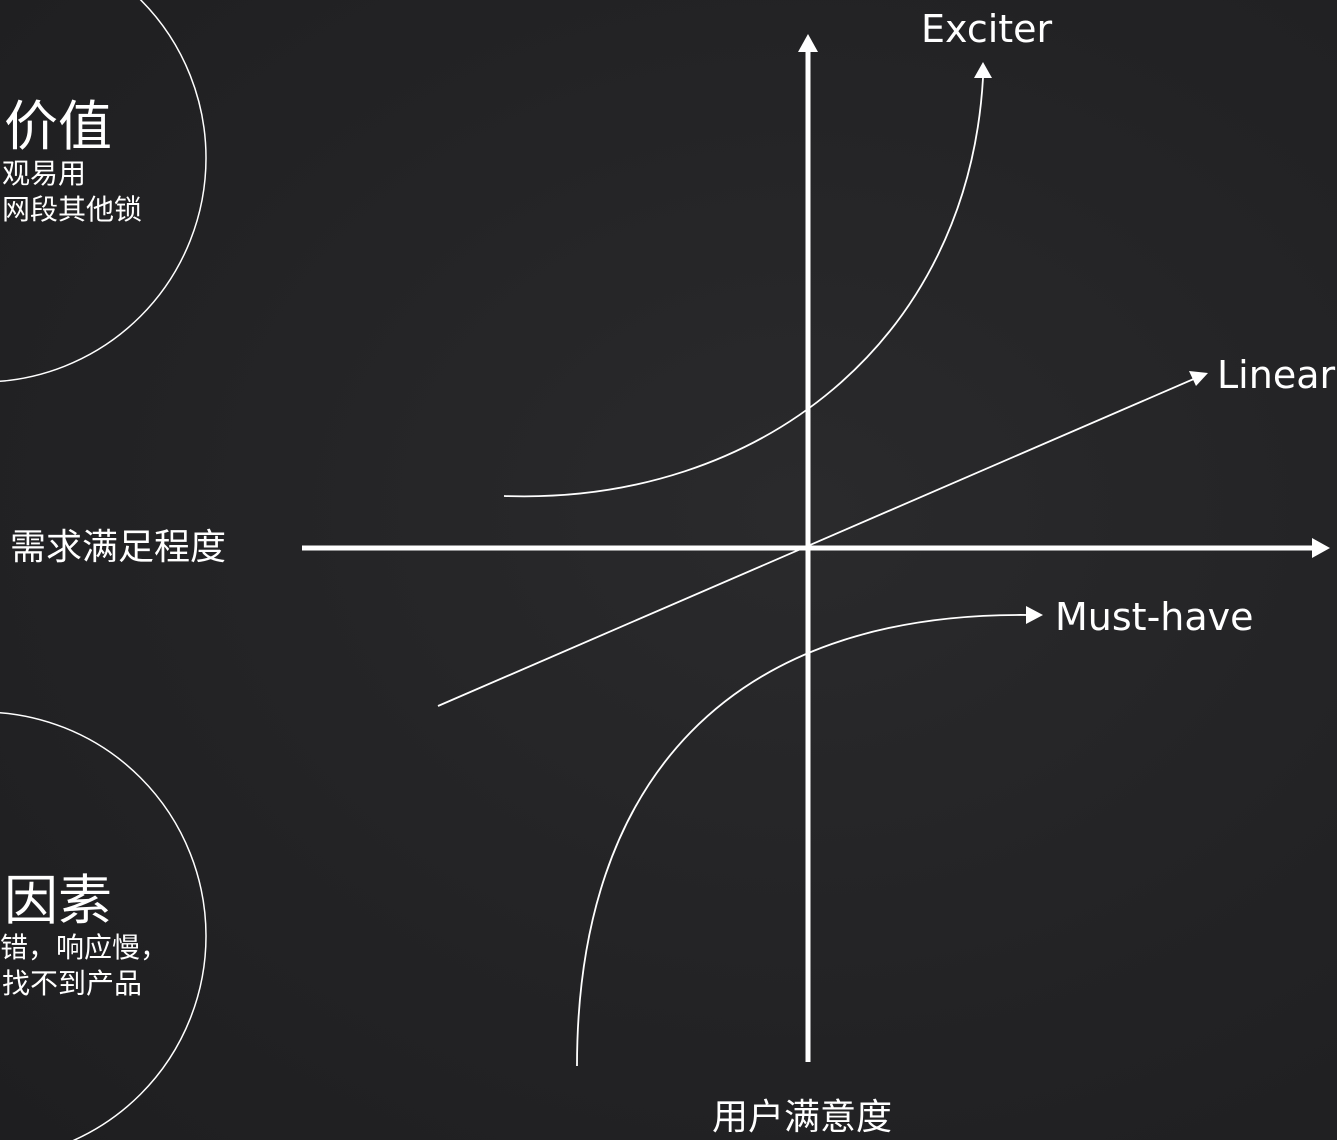  What do you see at coordinates (44, 173) in the screenshot?
I see `top-circle-line-1: 观易用` at bounding box center [44, 173].